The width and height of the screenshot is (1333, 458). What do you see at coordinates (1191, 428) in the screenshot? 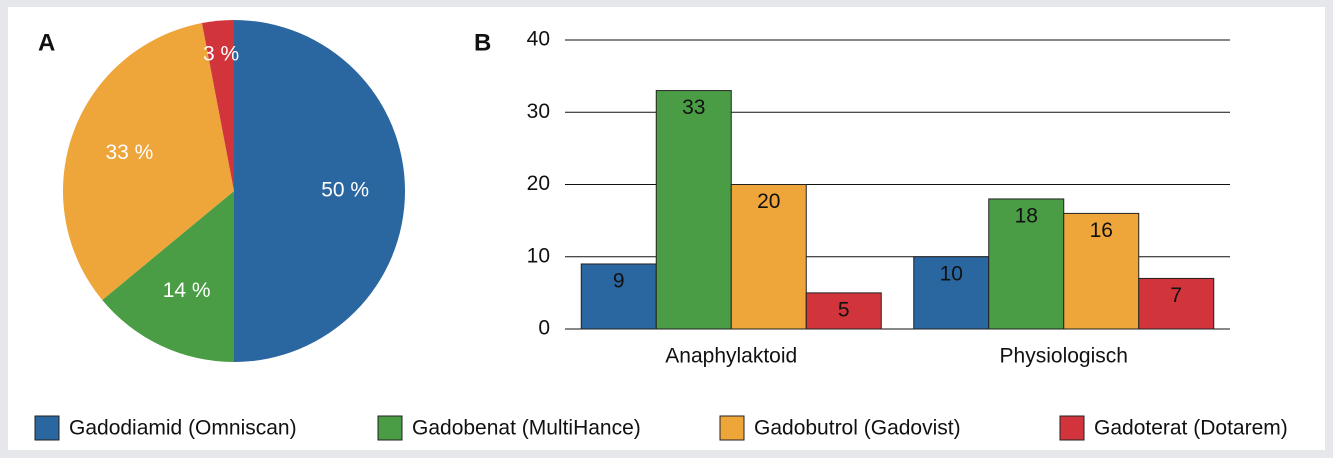
I see `legend-label: Gadoterat (Dotarem)` at bounding box center [1191, 428].